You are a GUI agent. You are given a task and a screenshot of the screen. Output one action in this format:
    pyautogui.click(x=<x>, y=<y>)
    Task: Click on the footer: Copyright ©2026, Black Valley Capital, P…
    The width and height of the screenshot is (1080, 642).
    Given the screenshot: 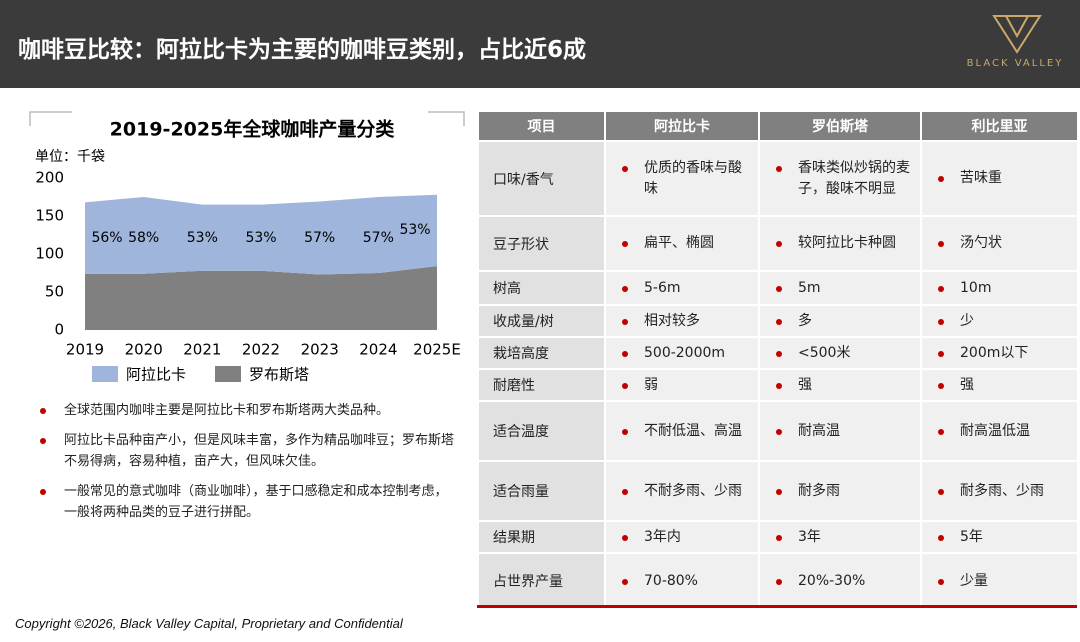 What is the action you would take?
    pyautogui.click(x=209, y=623)
    